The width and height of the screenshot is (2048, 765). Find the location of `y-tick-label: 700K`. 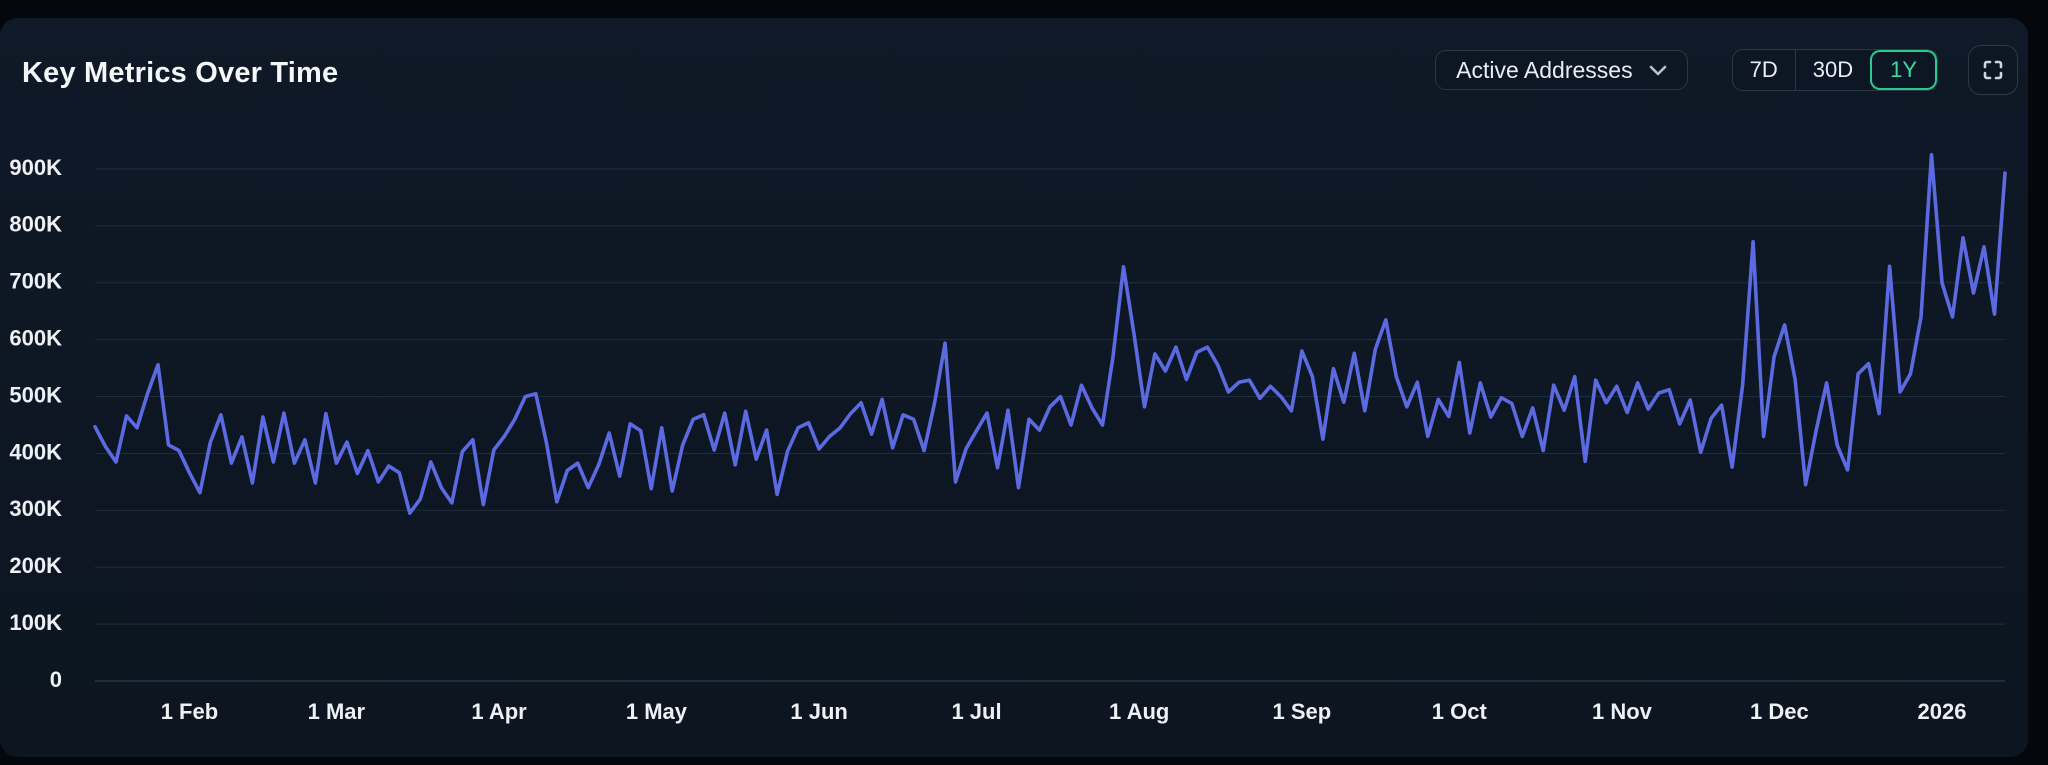

y-tick-label: 700K is located at coordinates (35, 281).